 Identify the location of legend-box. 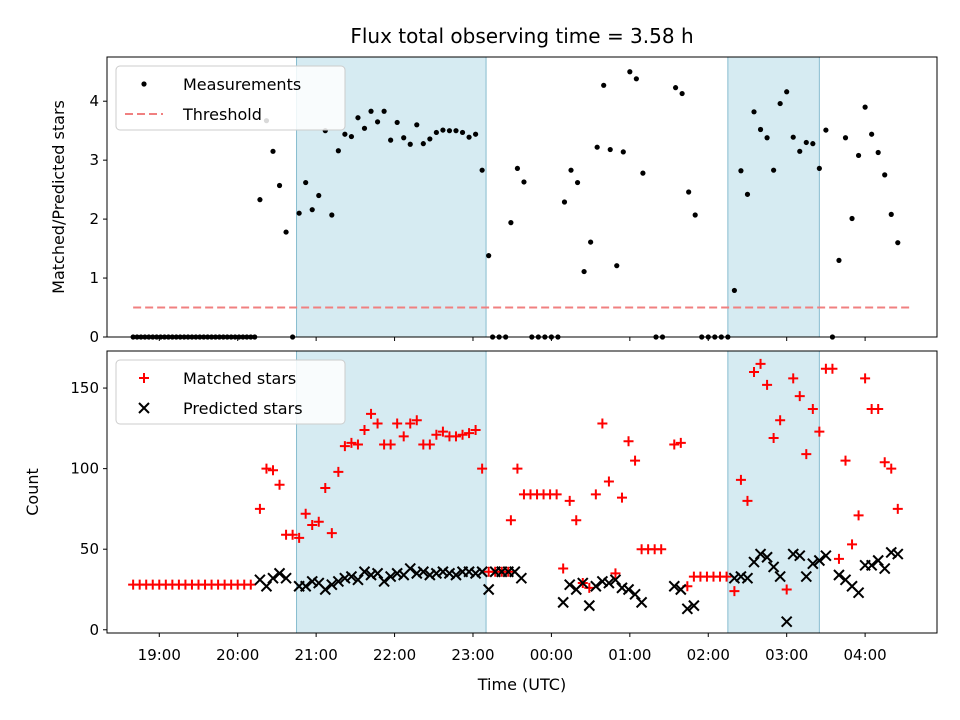
(230, 98).